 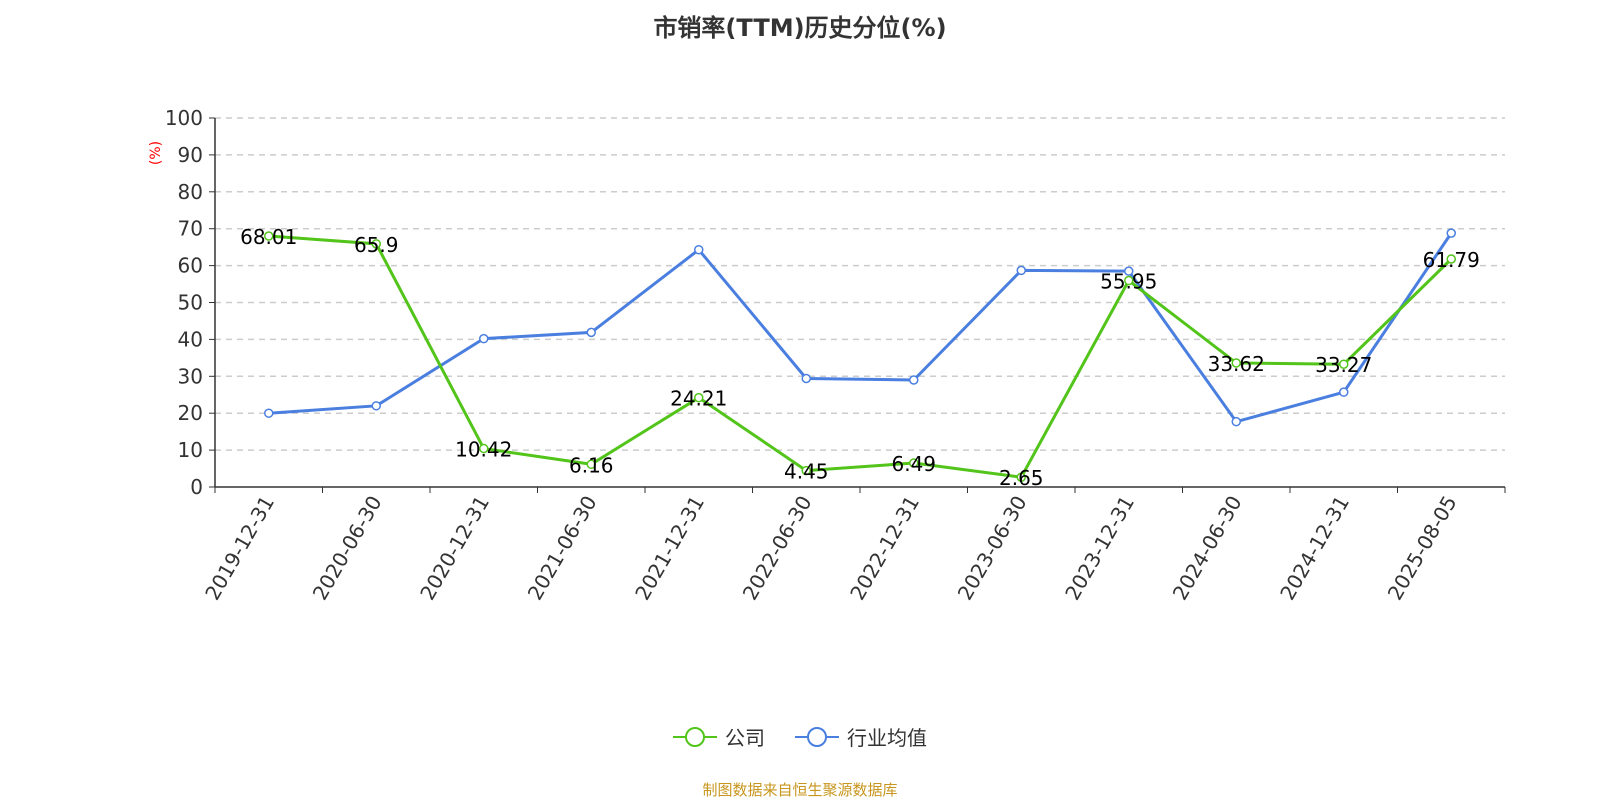 What do you see at coordinates (190, 266) in the screenshot?
I see `y-tick-label: 60` at bounding box center [190, 266].